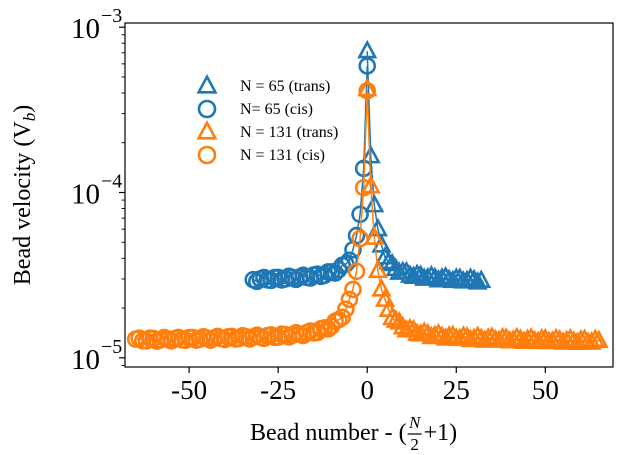 The image size is (641, 455). I want to click on legend-label: N= 65 (cis), so click(276, 109).